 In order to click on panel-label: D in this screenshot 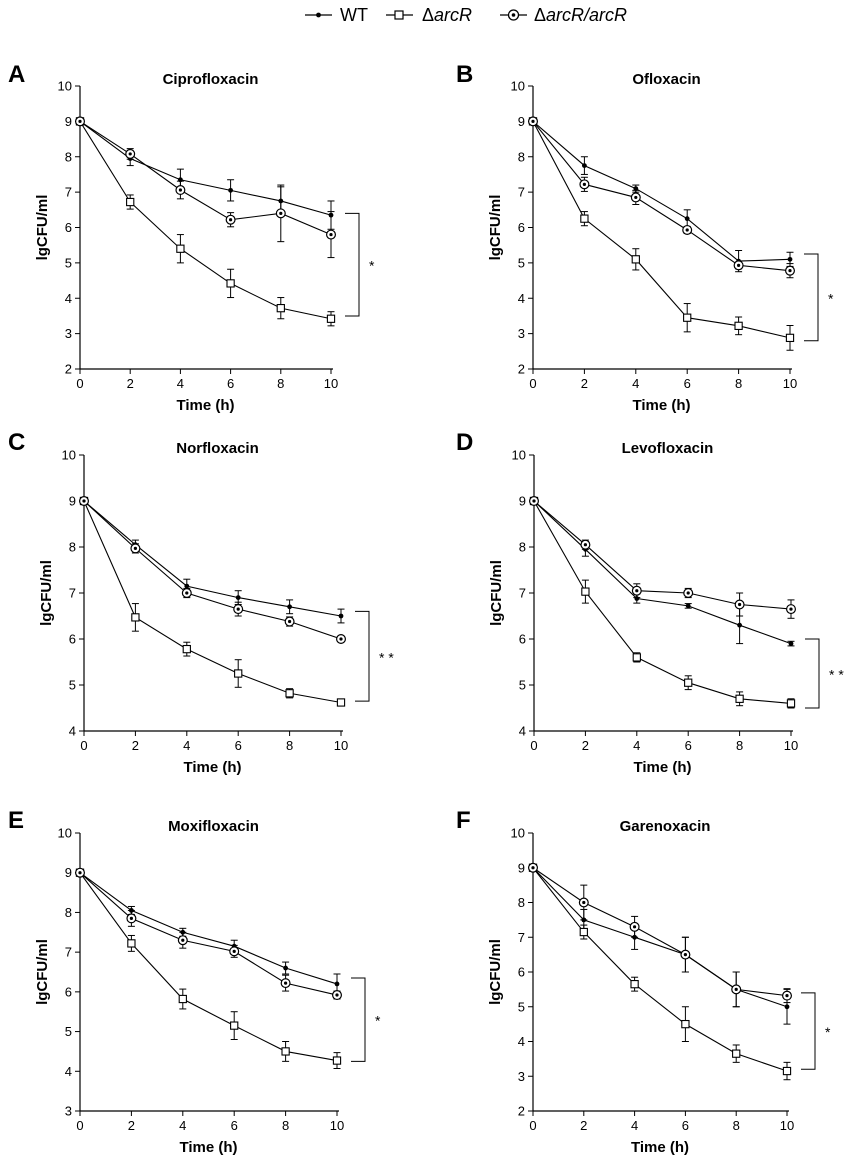, I will do `click(464, 442)`.